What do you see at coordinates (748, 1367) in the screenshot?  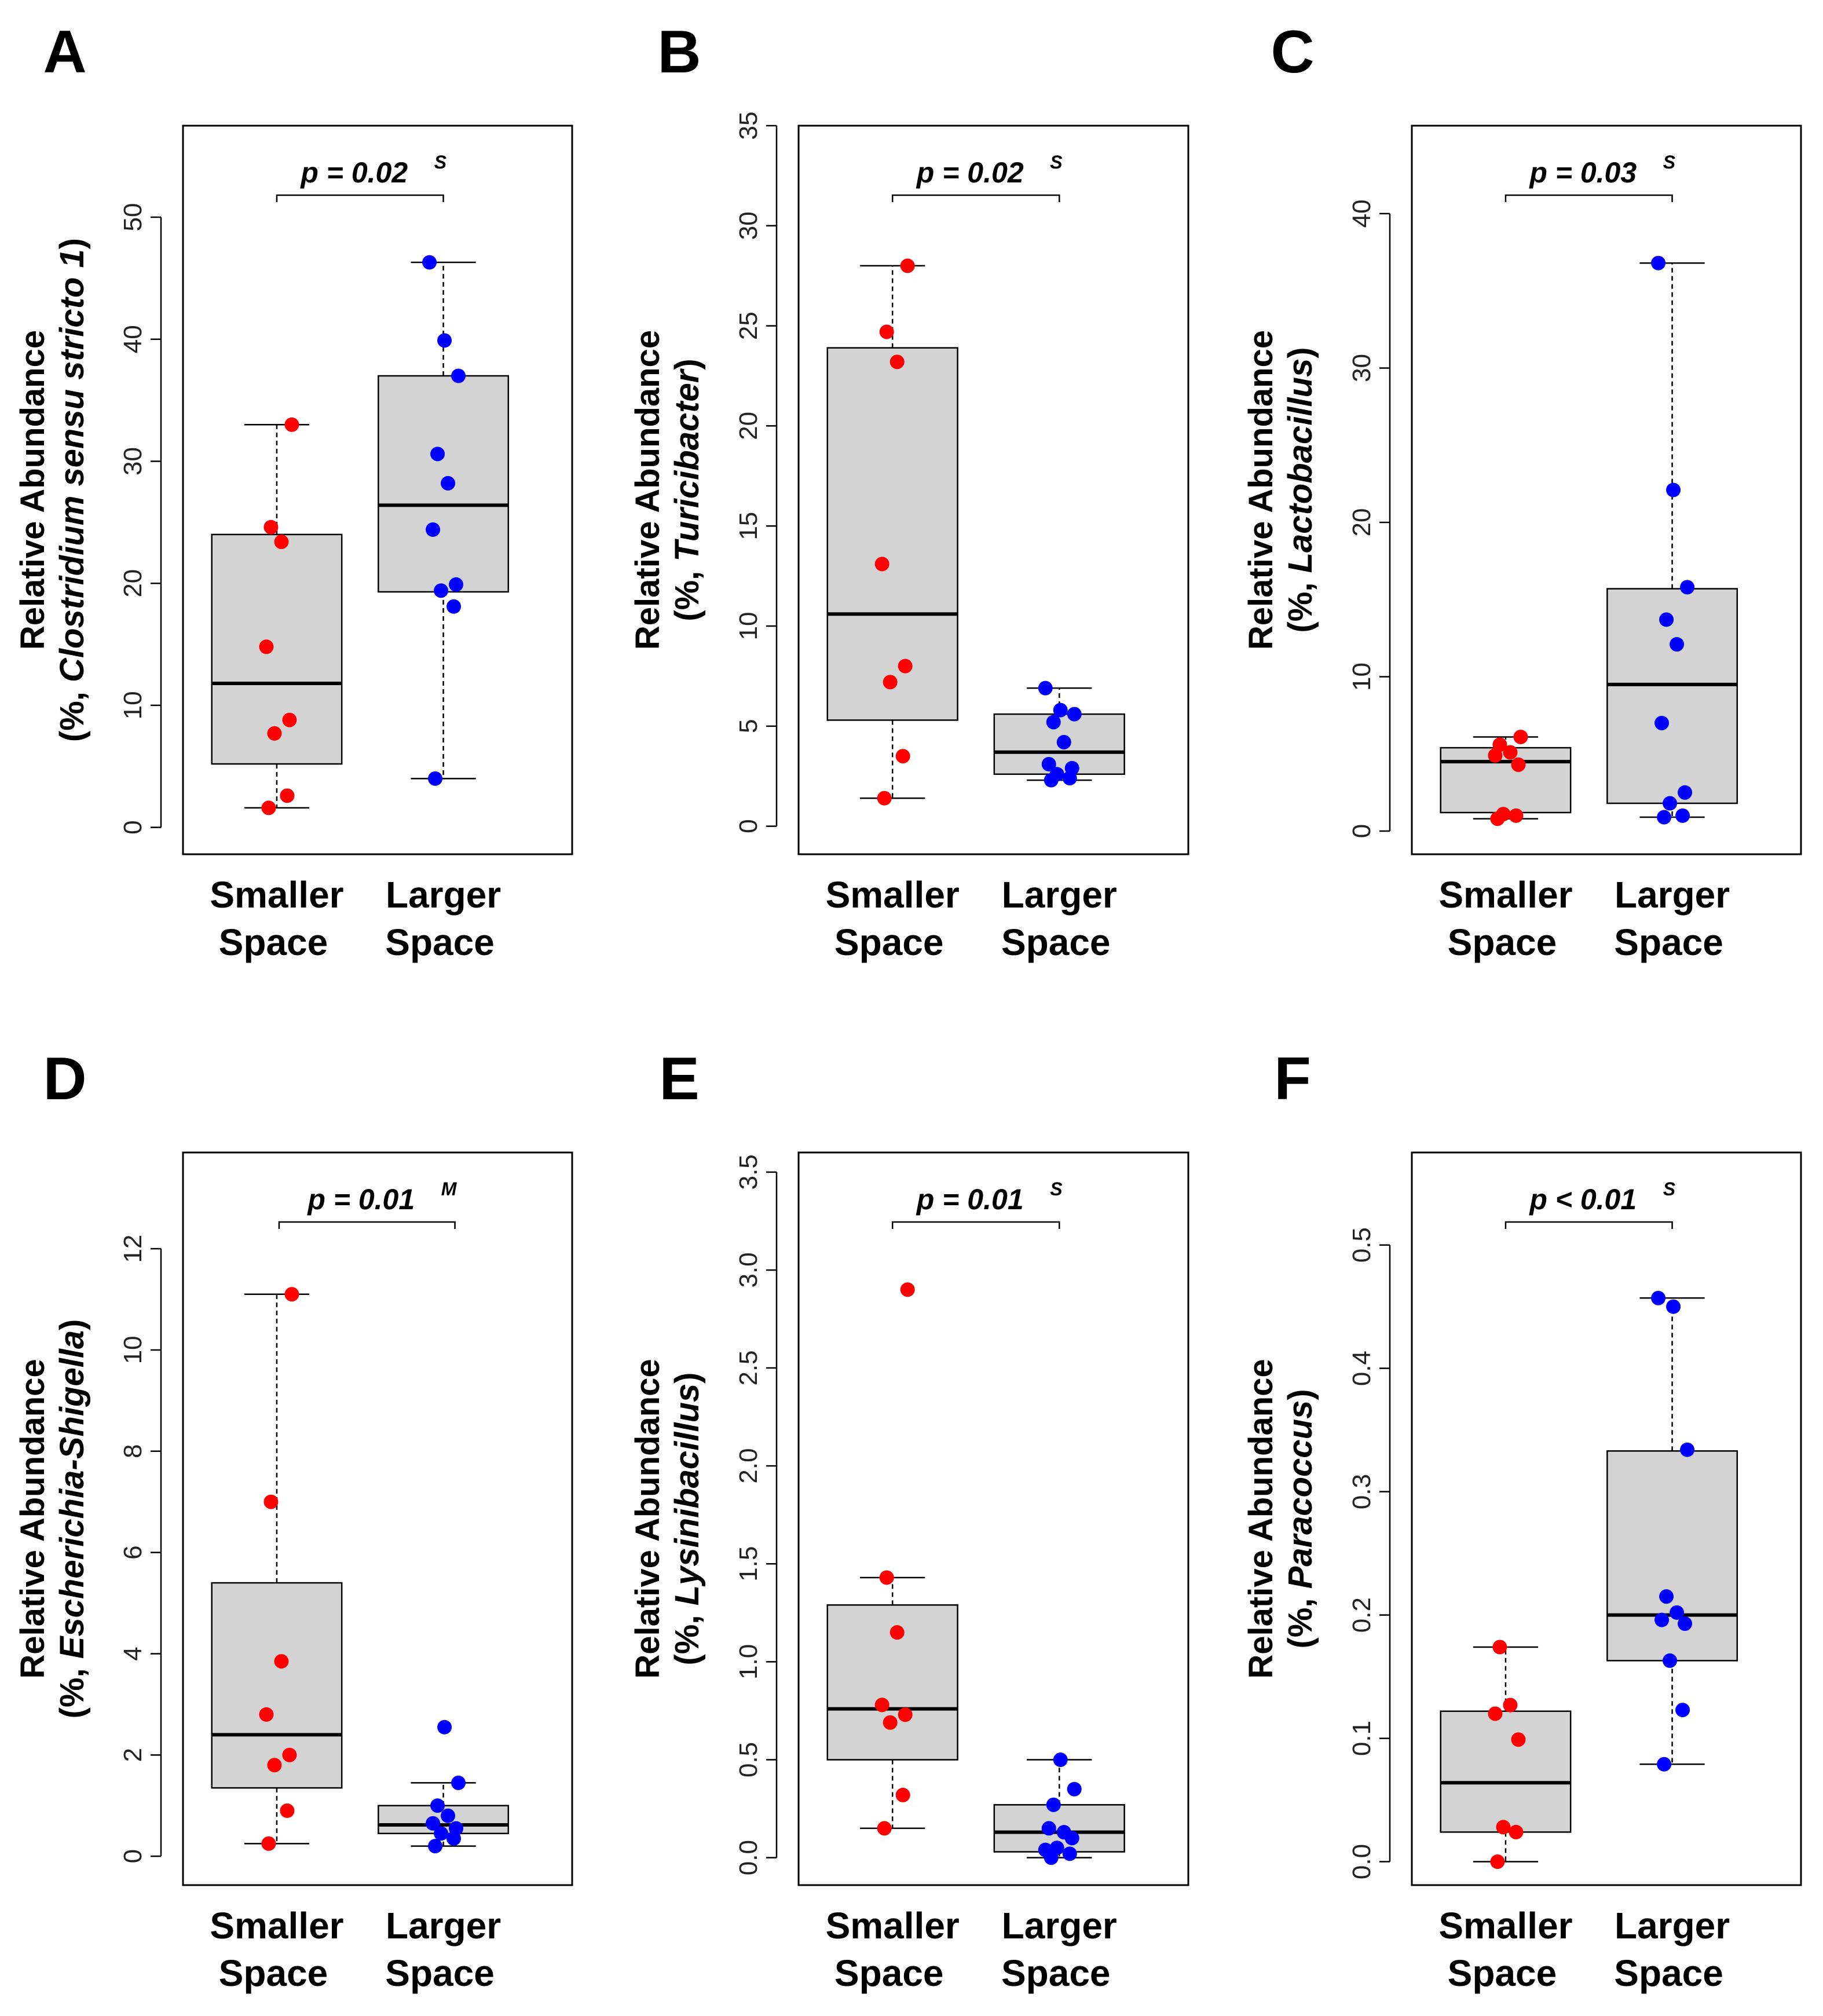 I see `y-tick-label: 2.5` at bounding box center [748, 1367].